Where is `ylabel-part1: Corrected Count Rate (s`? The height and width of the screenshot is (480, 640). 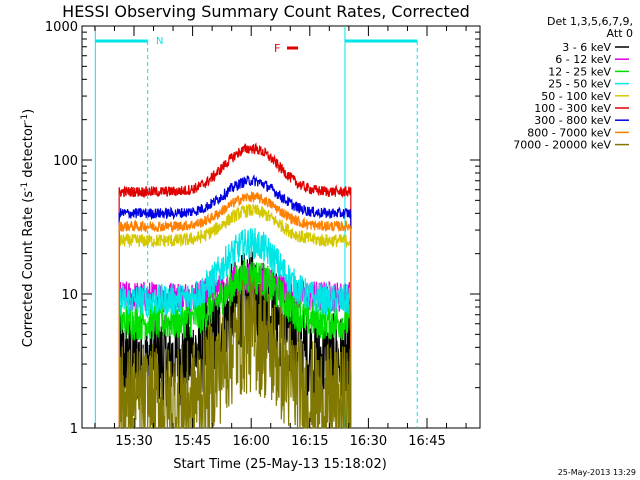 ylabel-part1: Corrected Count Rate (s is located at coordinates (28, 269).